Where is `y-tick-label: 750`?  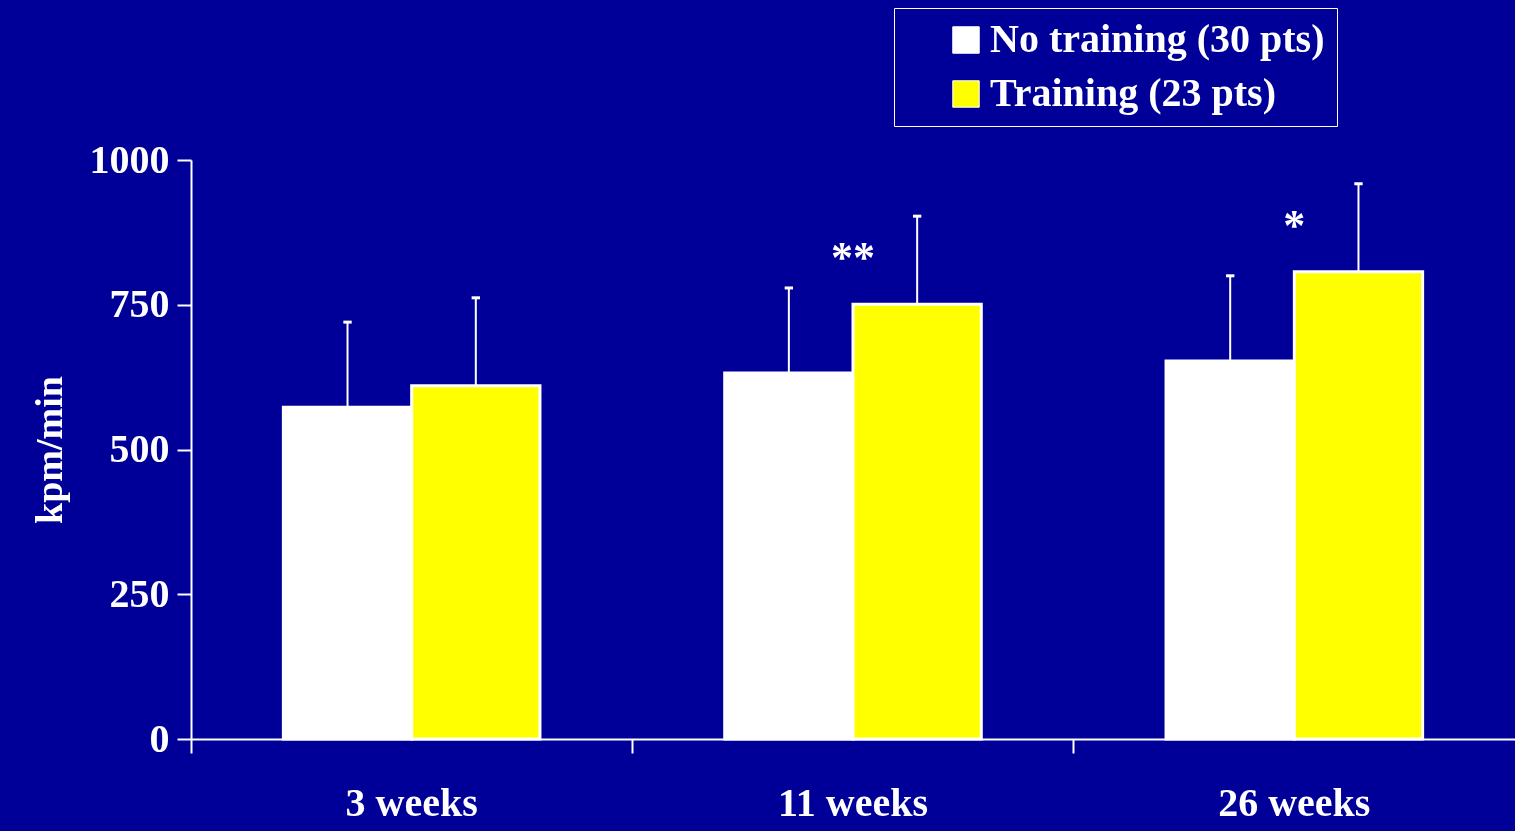 y-tick-label: 750 is located at coordinates (139, 304).